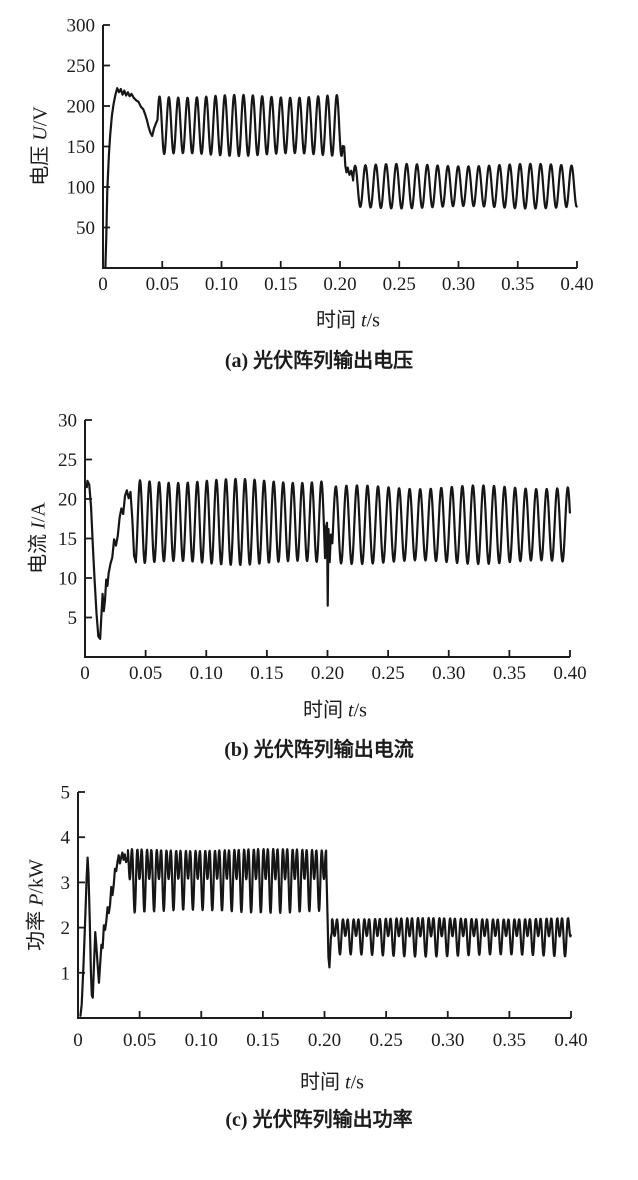  Describe the element at coordinates (319, 1120) in the screenshot. I see `caption-c: (c) 光伏阵列输出功率` at that location.